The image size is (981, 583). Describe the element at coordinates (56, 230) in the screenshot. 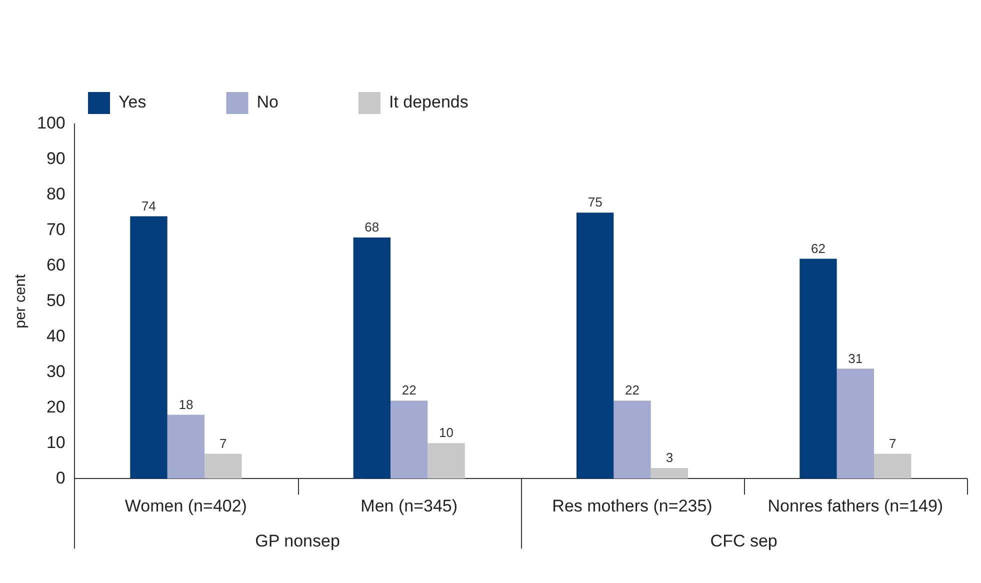

I see `y-tick-label: 70` at that location.